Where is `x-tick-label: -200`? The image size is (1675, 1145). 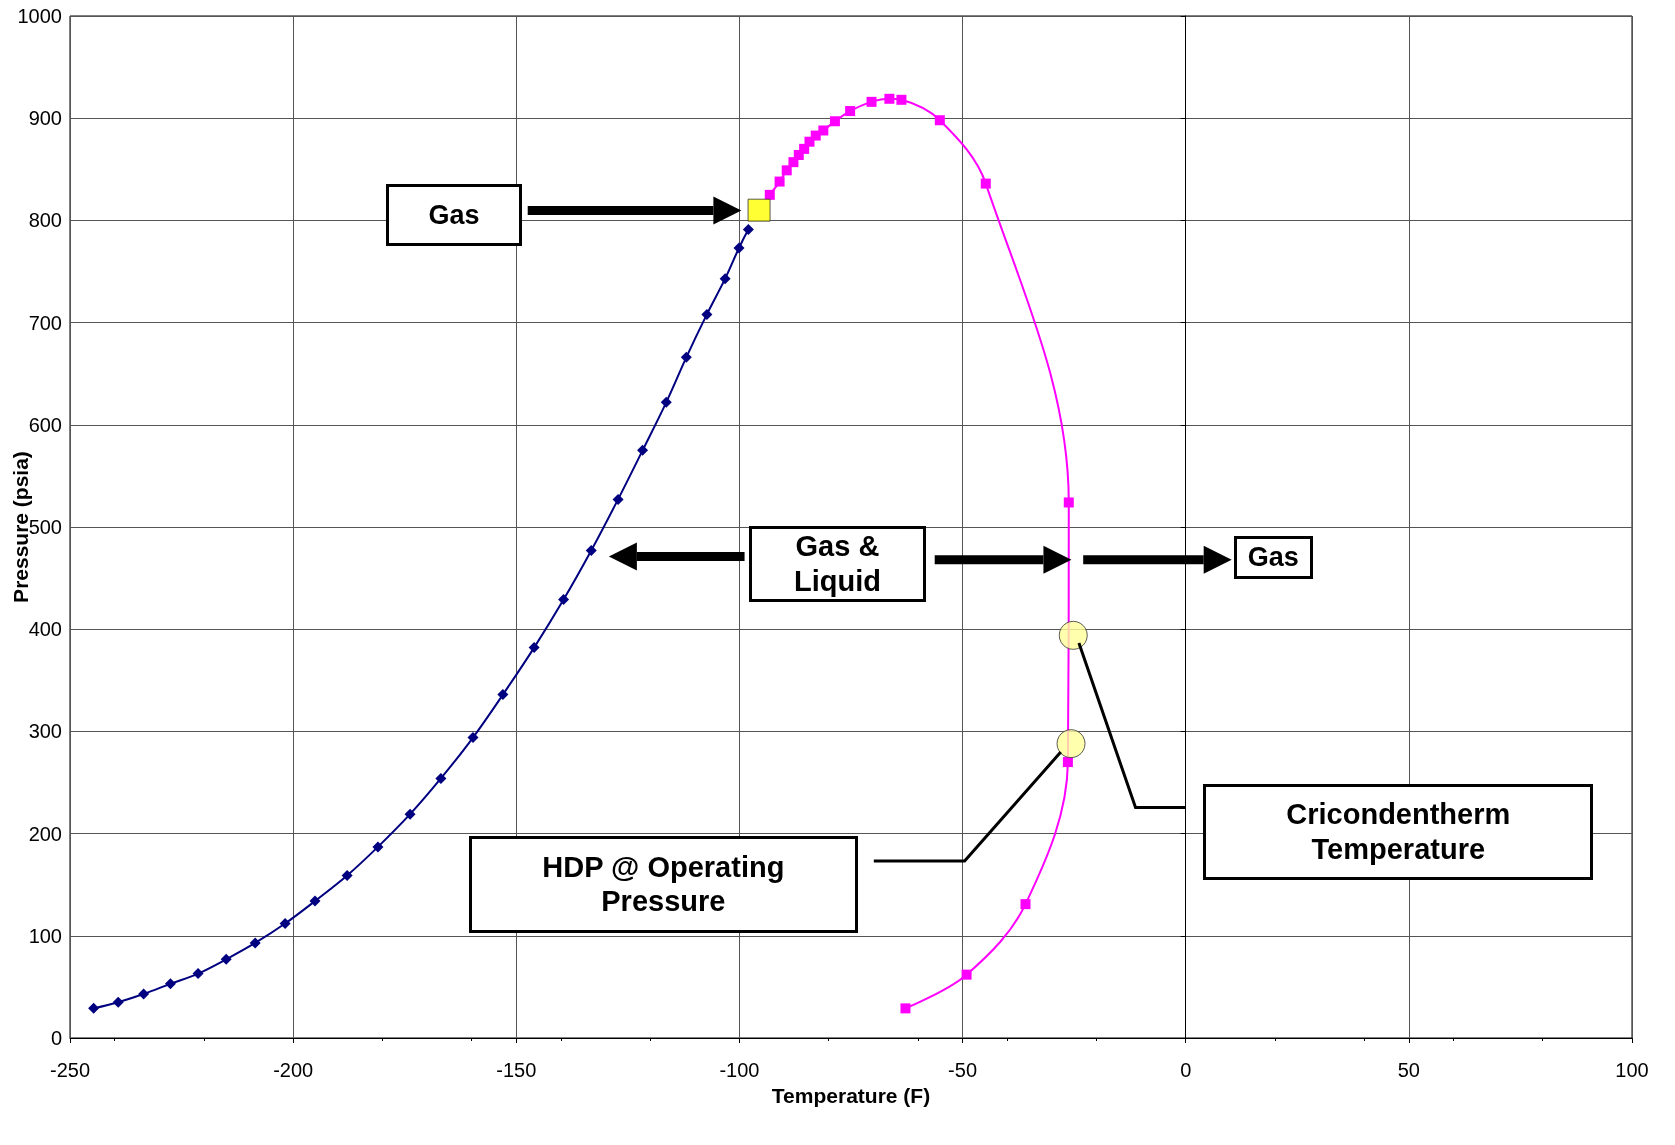
x-tick-label: -200 is located at coordinates (293, 1070).